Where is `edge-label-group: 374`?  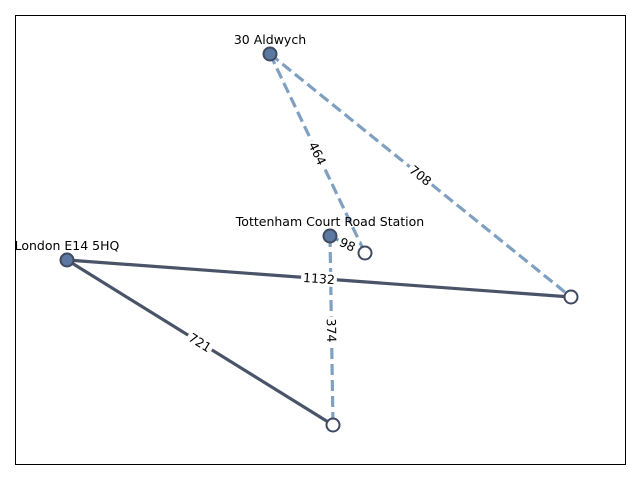 edge-label-group: 374 is located at coordinates (331, 330).